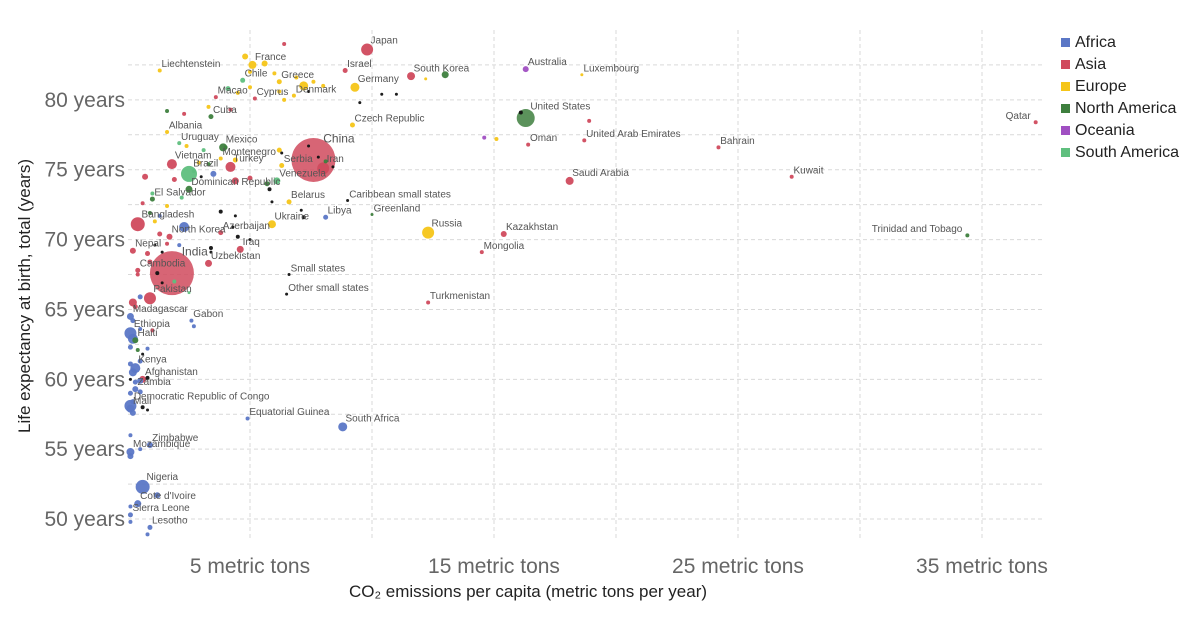  I want to click on point-india, so click(171, 273).